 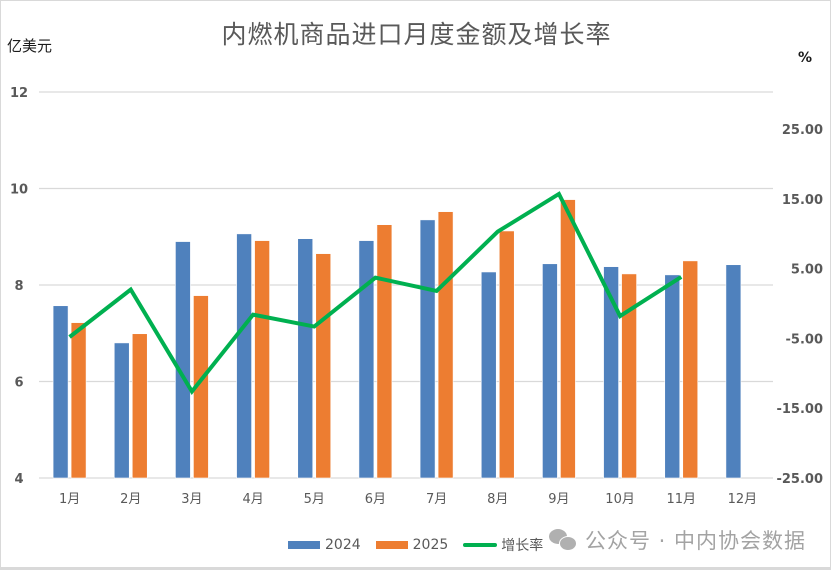 What do you see at coordinates (522, 546) in the screenshot?
I see `legend-label-growth-rate: 增长率` at bounding box center [522, 546].